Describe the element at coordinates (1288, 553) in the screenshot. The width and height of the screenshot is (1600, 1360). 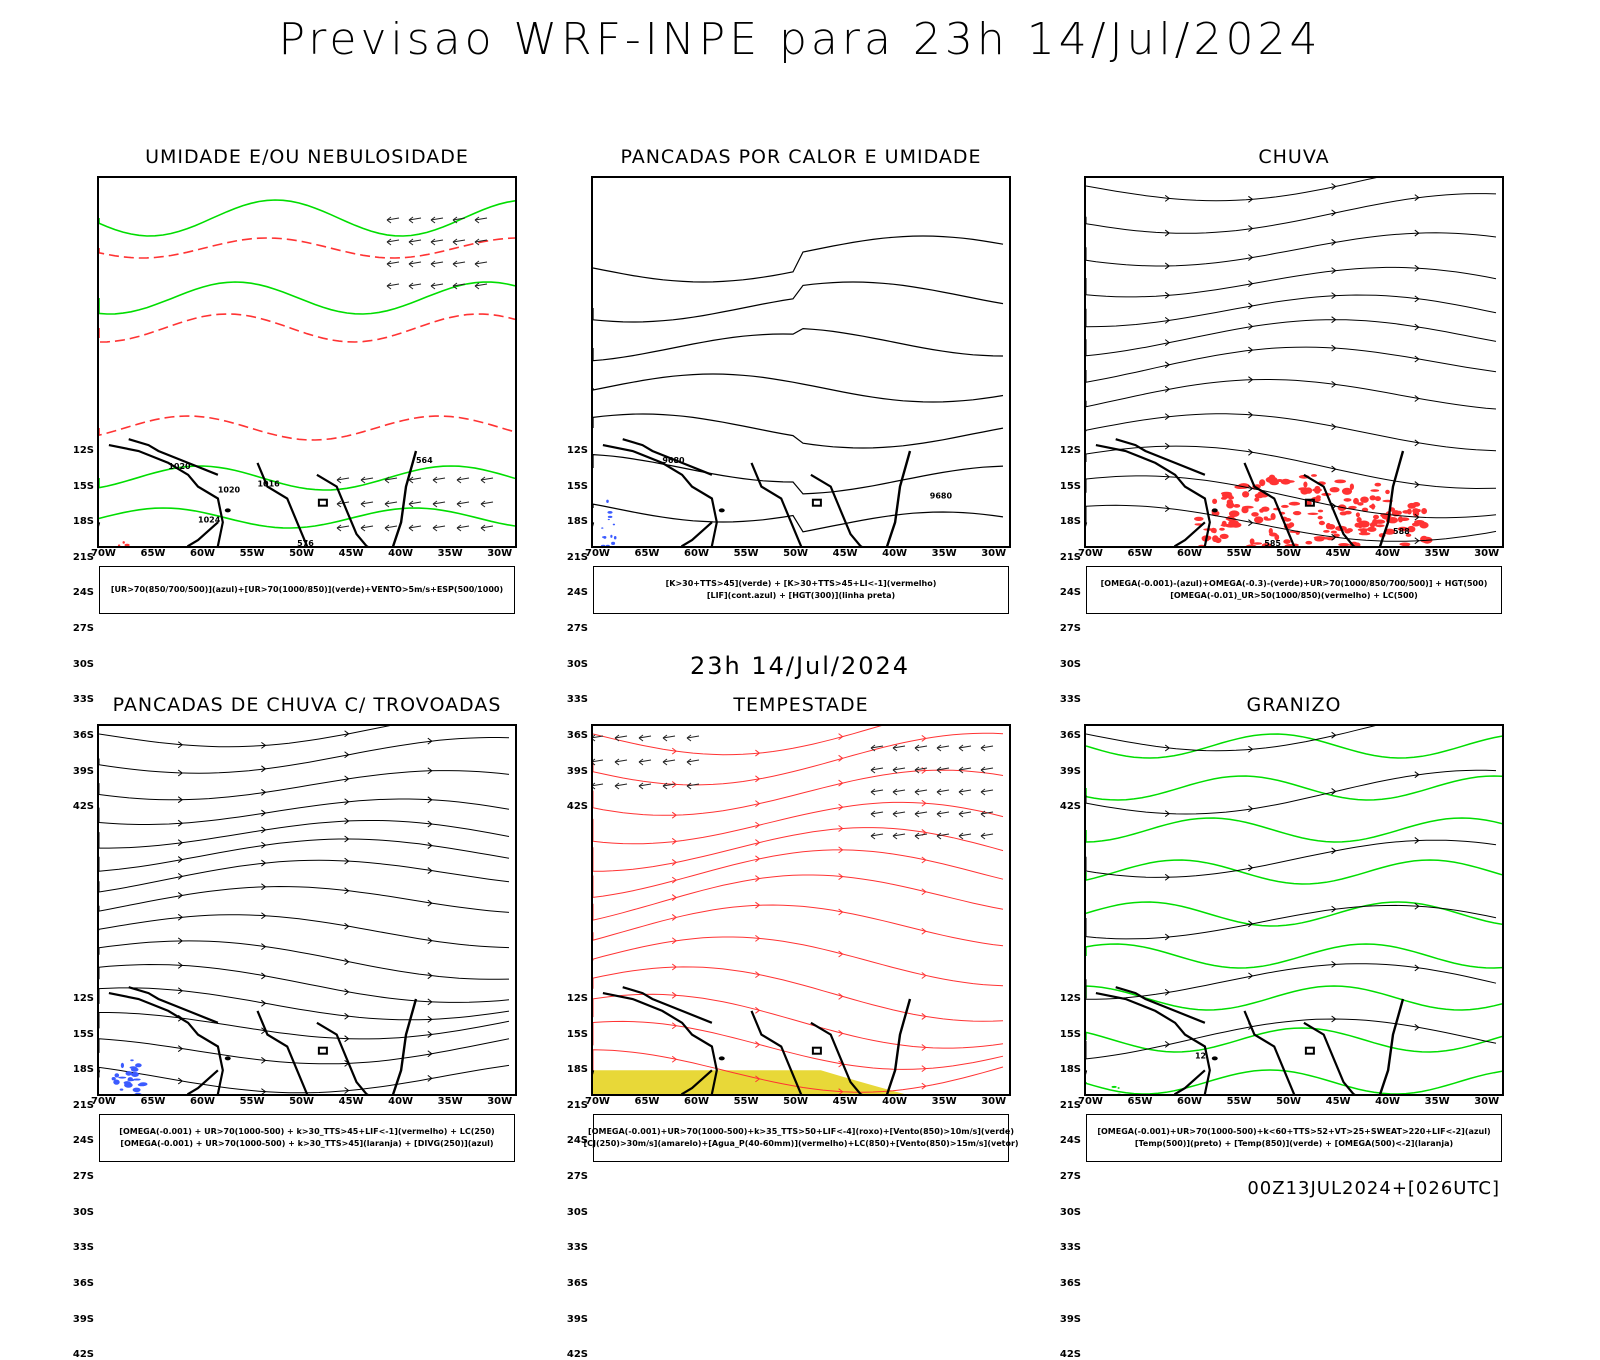
I see `lon-tick-label: 50W` at that location.